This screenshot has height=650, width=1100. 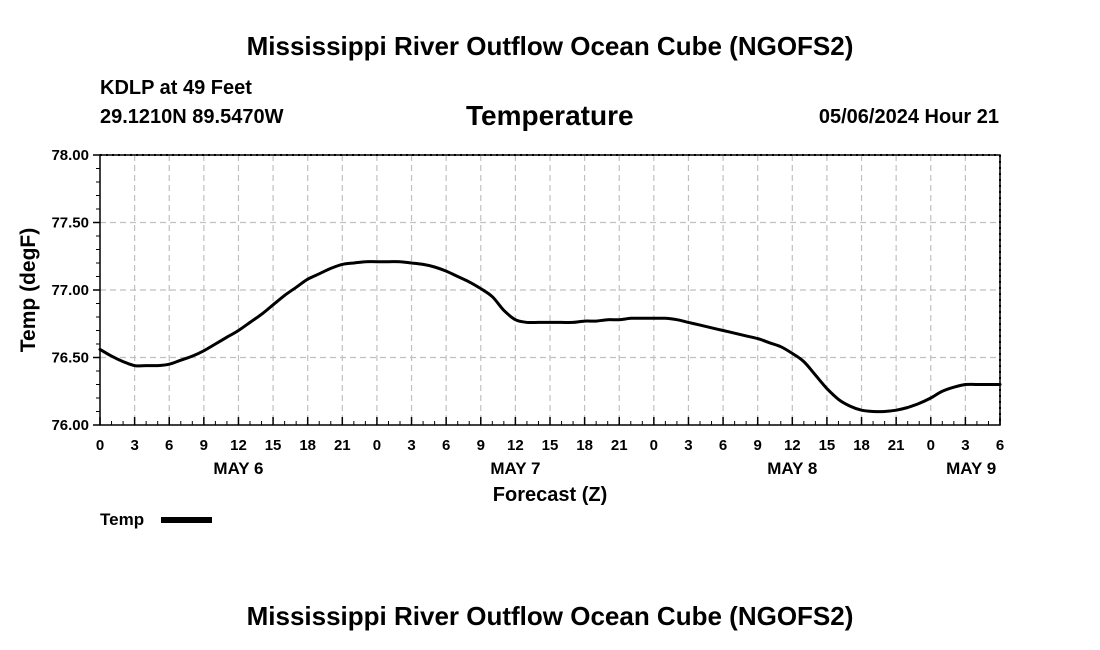 I want to click on forecast-datetime: 05/06/2024 Hour 21, so click(x=908, y=117).